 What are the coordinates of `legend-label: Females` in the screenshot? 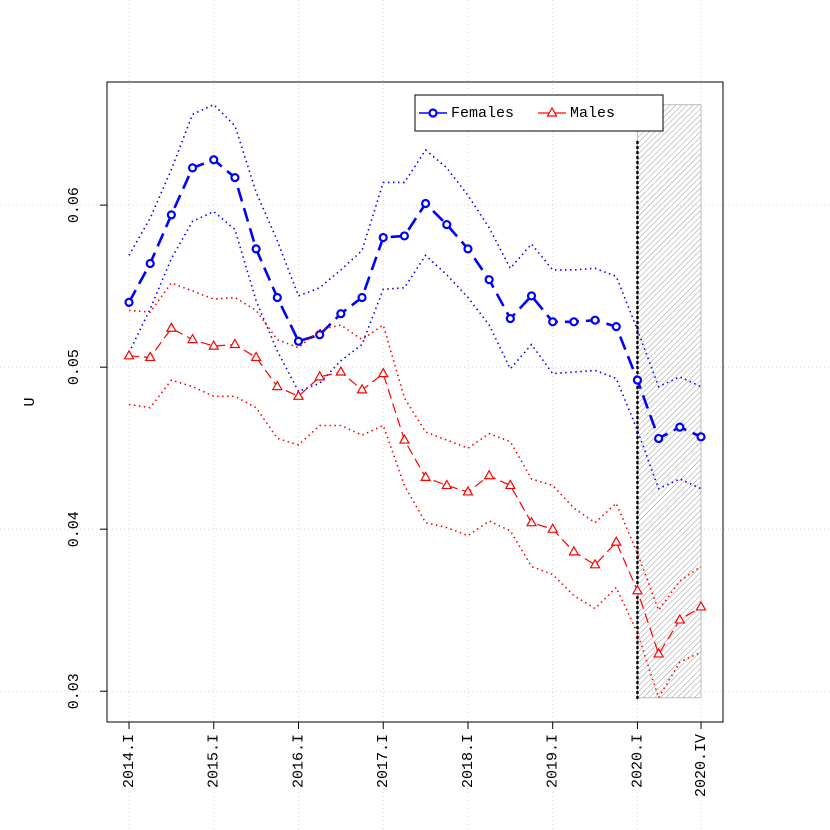 It's located at (482, 113).